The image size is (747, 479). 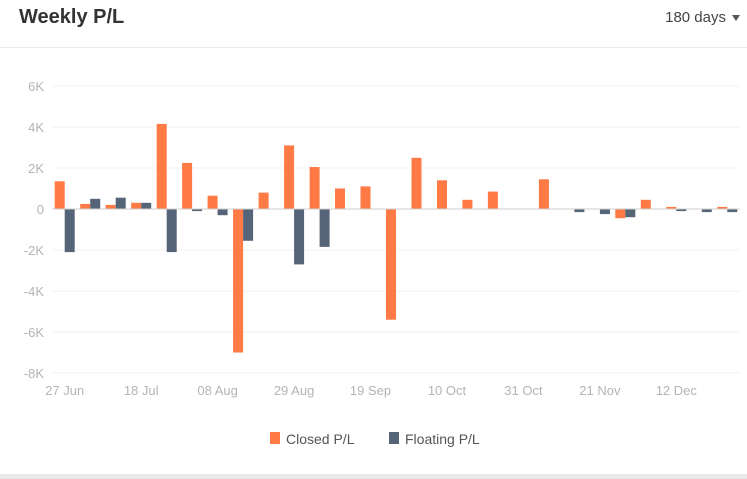 I want to click on legend: Closed P/L Floating P/L, so click(x=375, y=439).